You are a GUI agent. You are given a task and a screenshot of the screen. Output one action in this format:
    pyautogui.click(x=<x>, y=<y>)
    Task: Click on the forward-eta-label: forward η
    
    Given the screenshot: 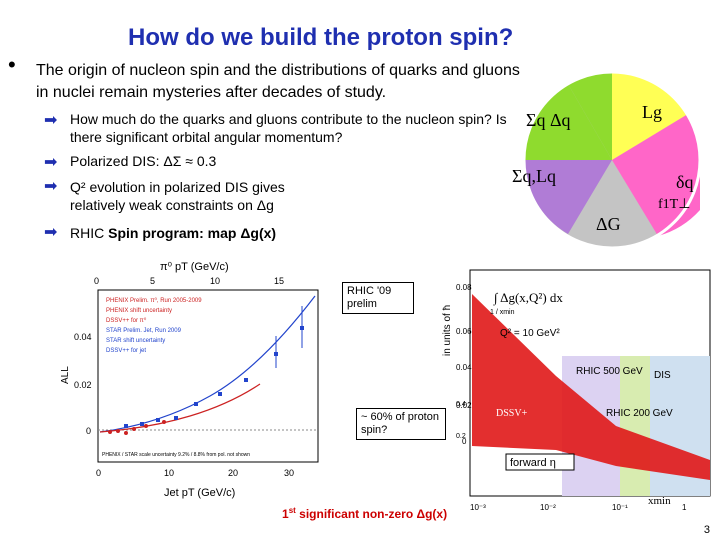 What is the action you would take?
    pyautogui.click(x=533, y=463)
    